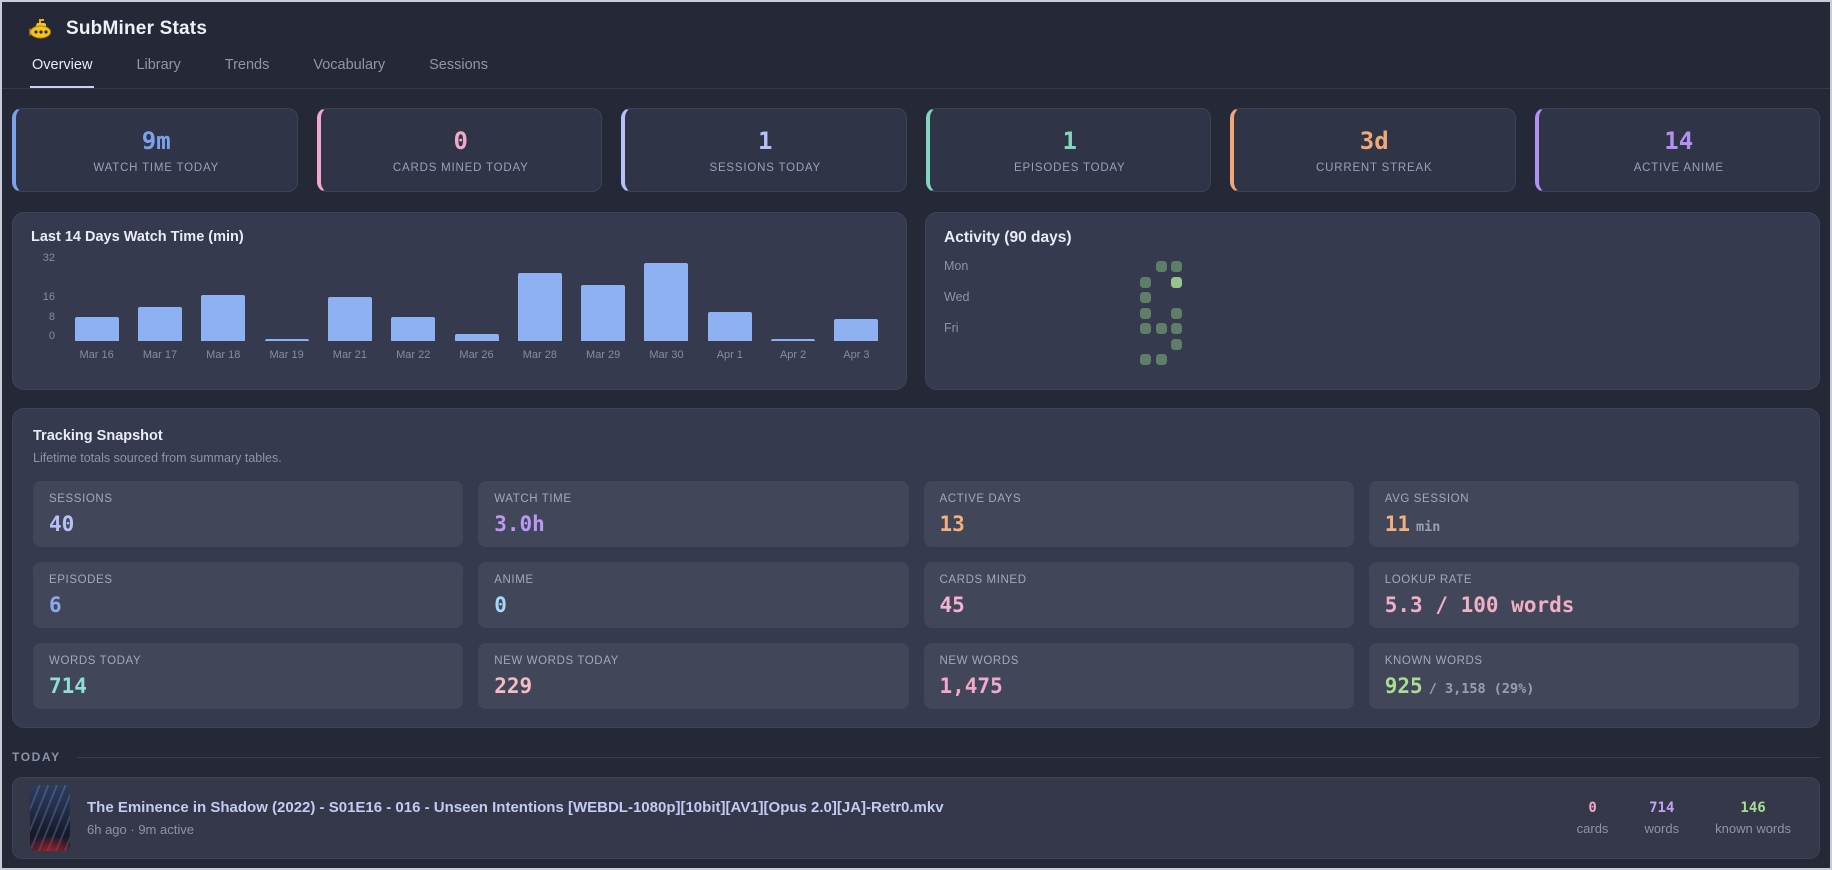 The height and width of the screenshot is (870, 1832). I want to click on tile-value-suffix: / 3,158 (29%), so click(1481, 689).